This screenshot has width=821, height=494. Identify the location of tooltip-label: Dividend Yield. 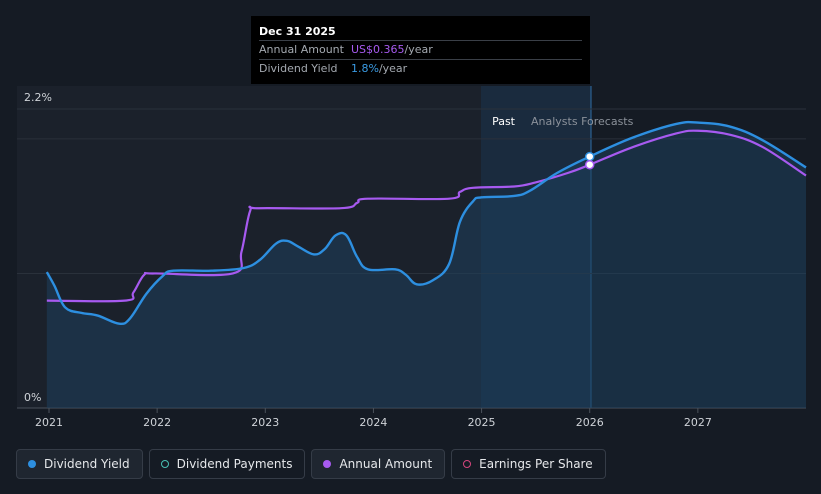
(298, 68).